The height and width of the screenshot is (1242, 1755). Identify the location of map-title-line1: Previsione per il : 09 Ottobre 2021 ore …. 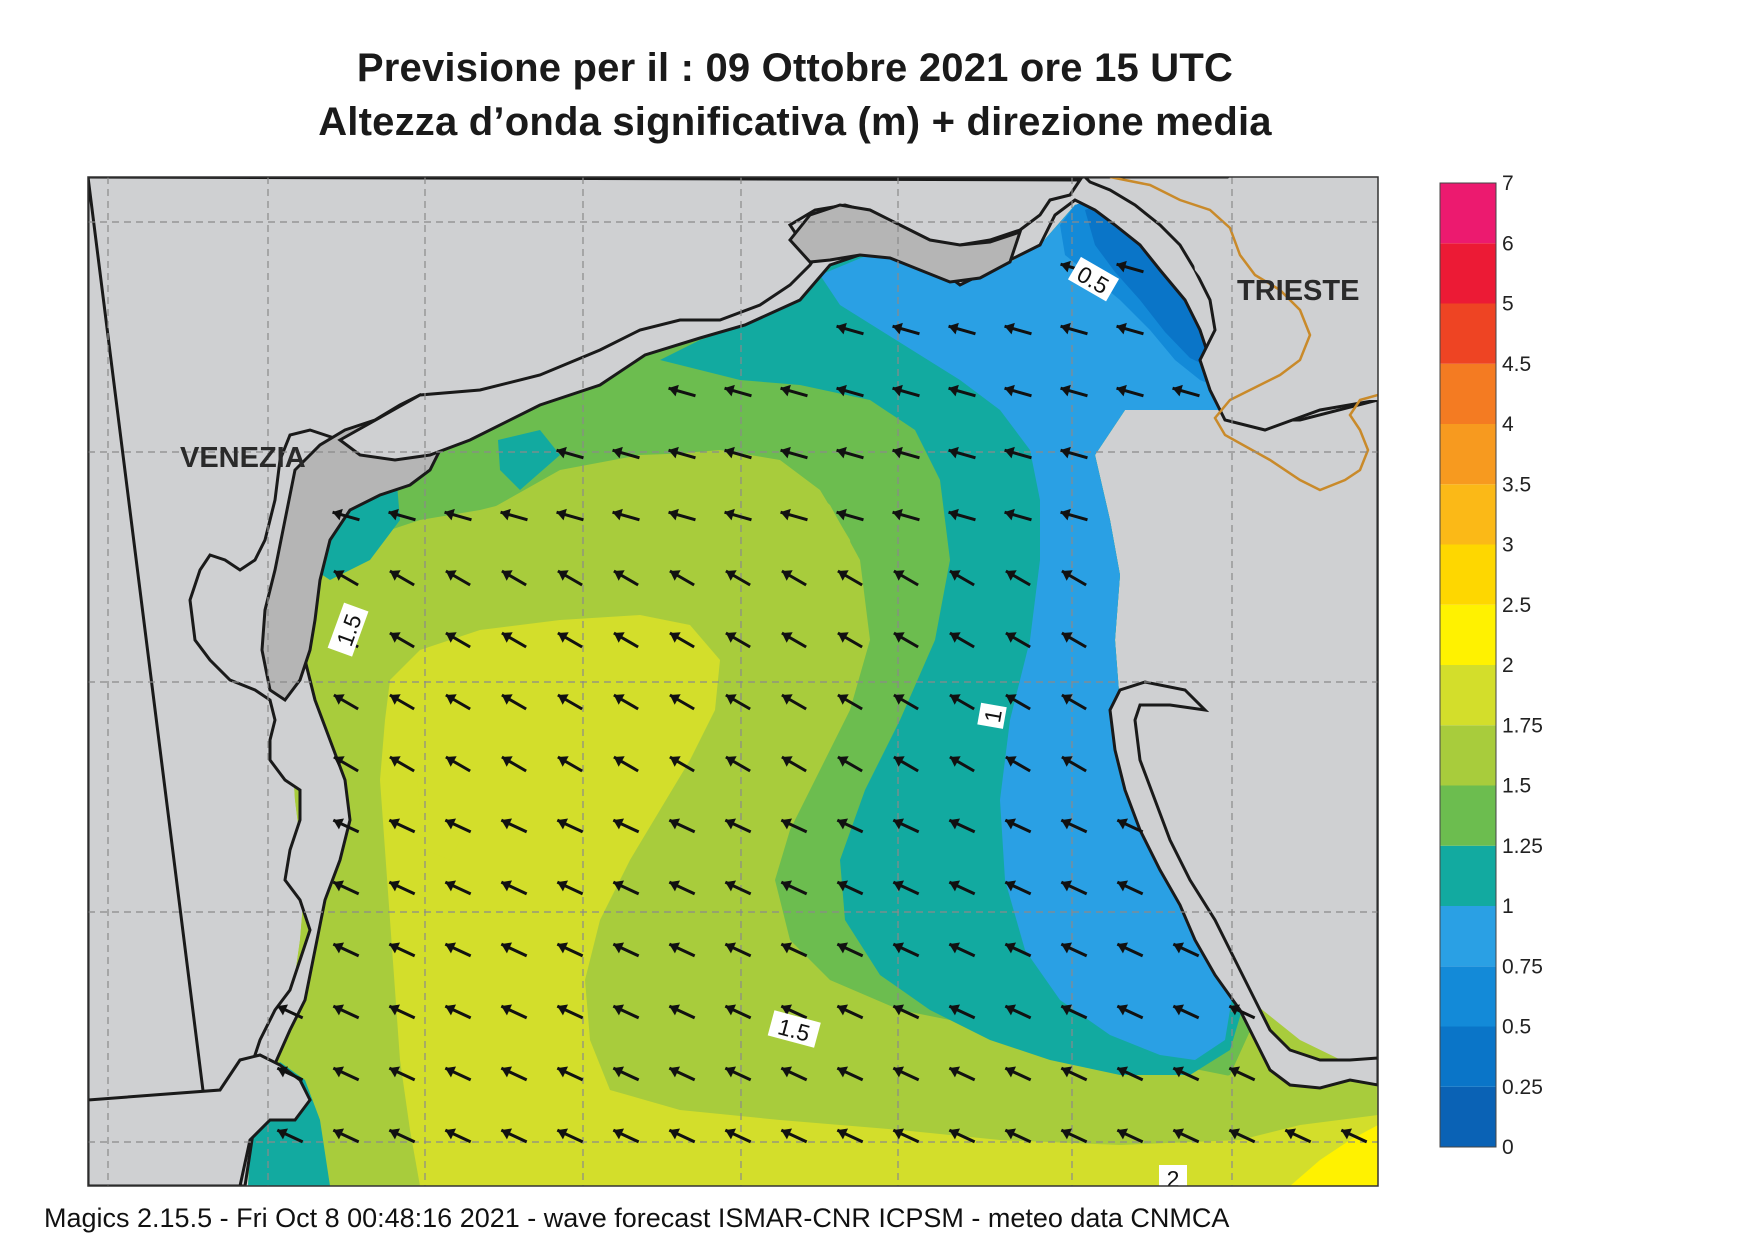
(795, 68).